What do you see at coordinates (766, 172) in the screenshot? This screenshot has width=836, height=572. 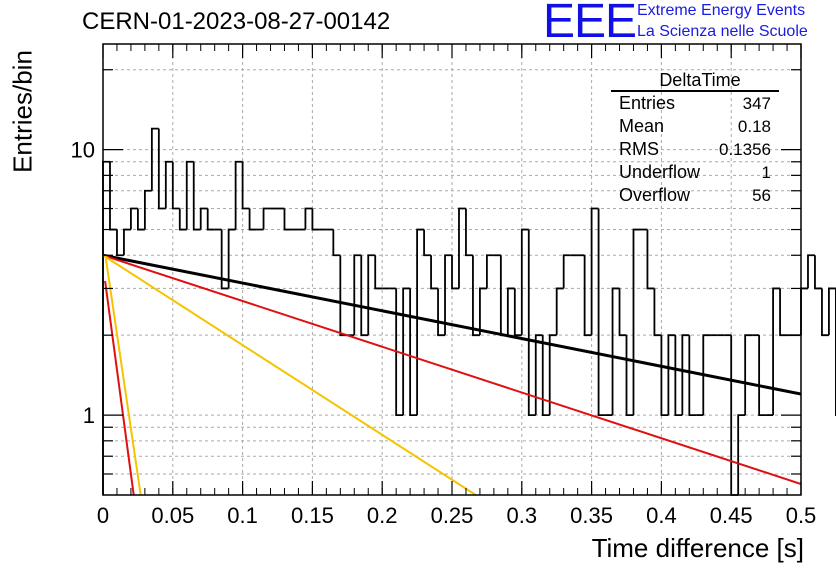 I see `stats-value: 1` at bounding box center [766, 172].